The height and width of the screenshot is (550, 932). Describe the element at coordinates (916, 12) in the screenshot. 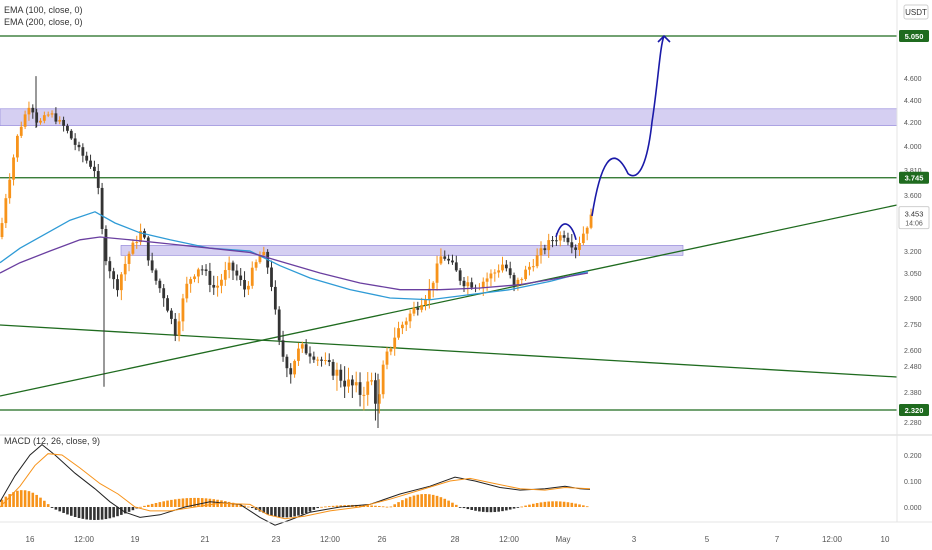

I see `currency-badge` at that location.